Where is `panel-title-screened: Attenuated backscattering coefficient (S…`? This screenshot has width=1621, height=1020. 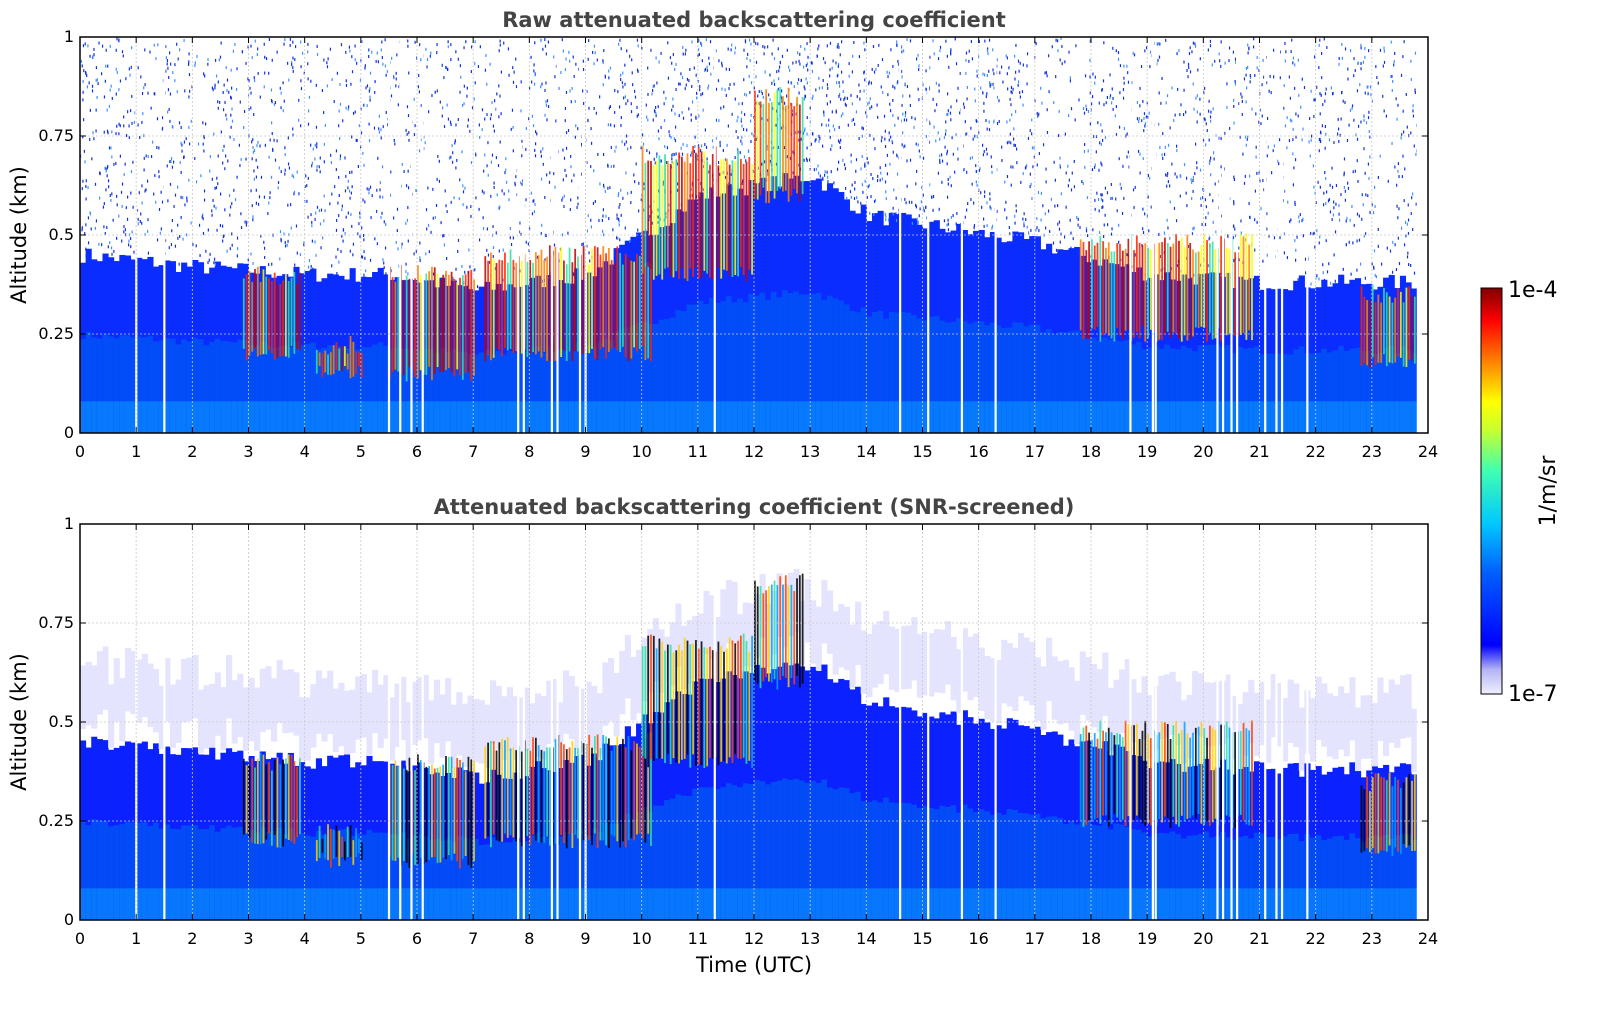
panel-title-screened: Attenuated backscattering coefficient (S… is located at coordinates (754, 507).